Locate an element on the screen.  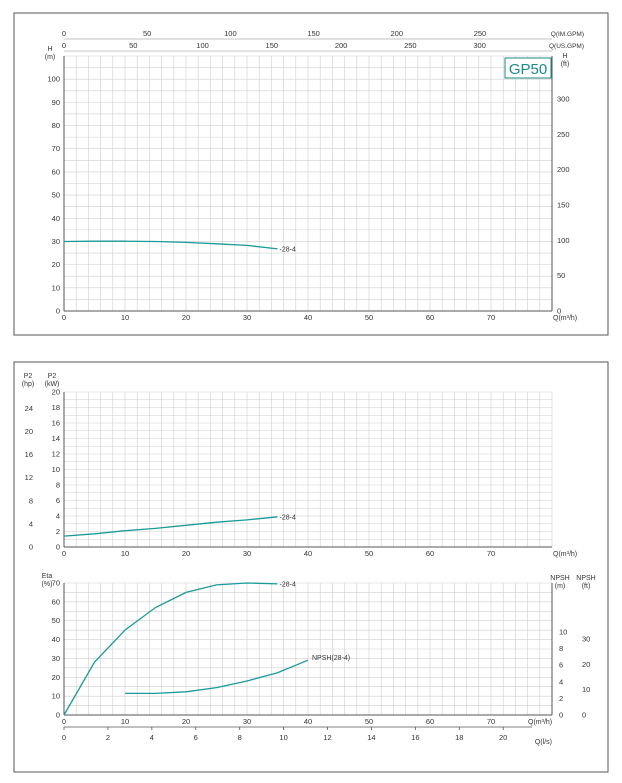
npsh-m-tick: 6 is located at coordinates (561, 665).